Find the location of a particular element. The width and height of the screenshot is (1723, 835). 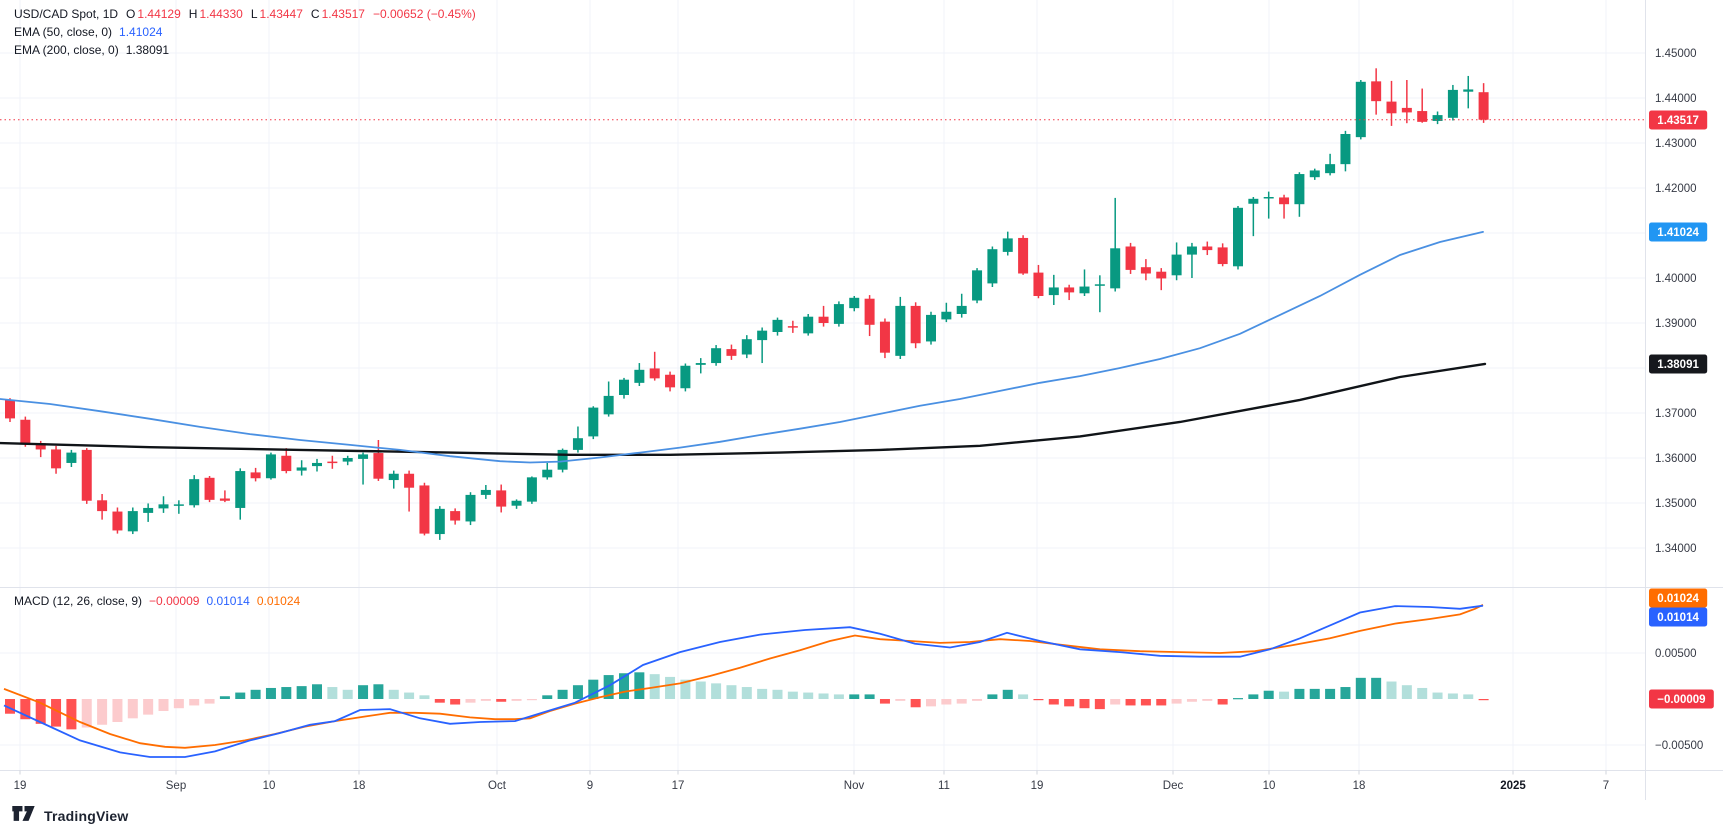

svg-text: 0.01024 is located at coordinates (1678, 599).